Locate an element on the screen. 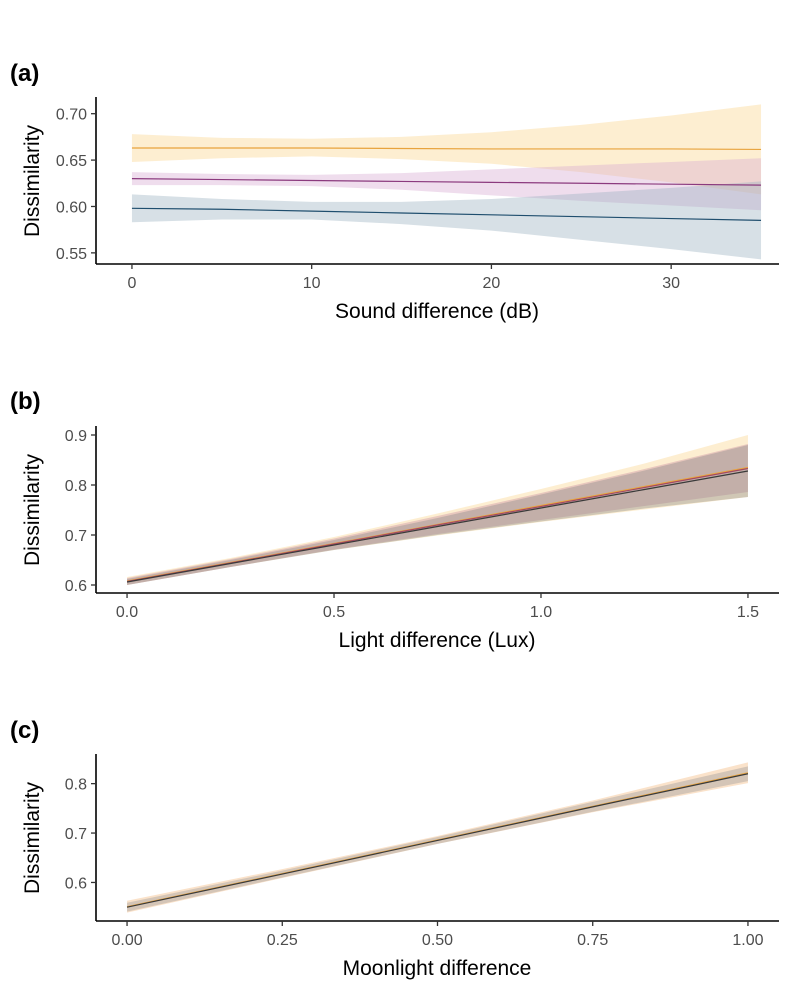 The width and height of the screenshot is (800, 1000). x-axis-title-b: Light difference (Lux) is located at coordinates (437, 640).